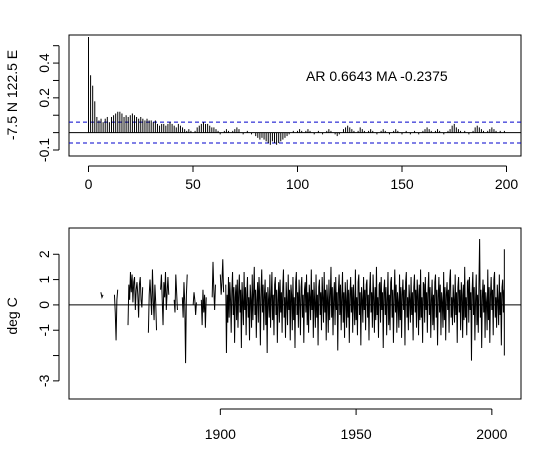 The width and height of the screenshot is (556, 453). Describe the element at coordinates (220, 434) in the screenshot. I see `series-x-tick-label: 1900` at that location.